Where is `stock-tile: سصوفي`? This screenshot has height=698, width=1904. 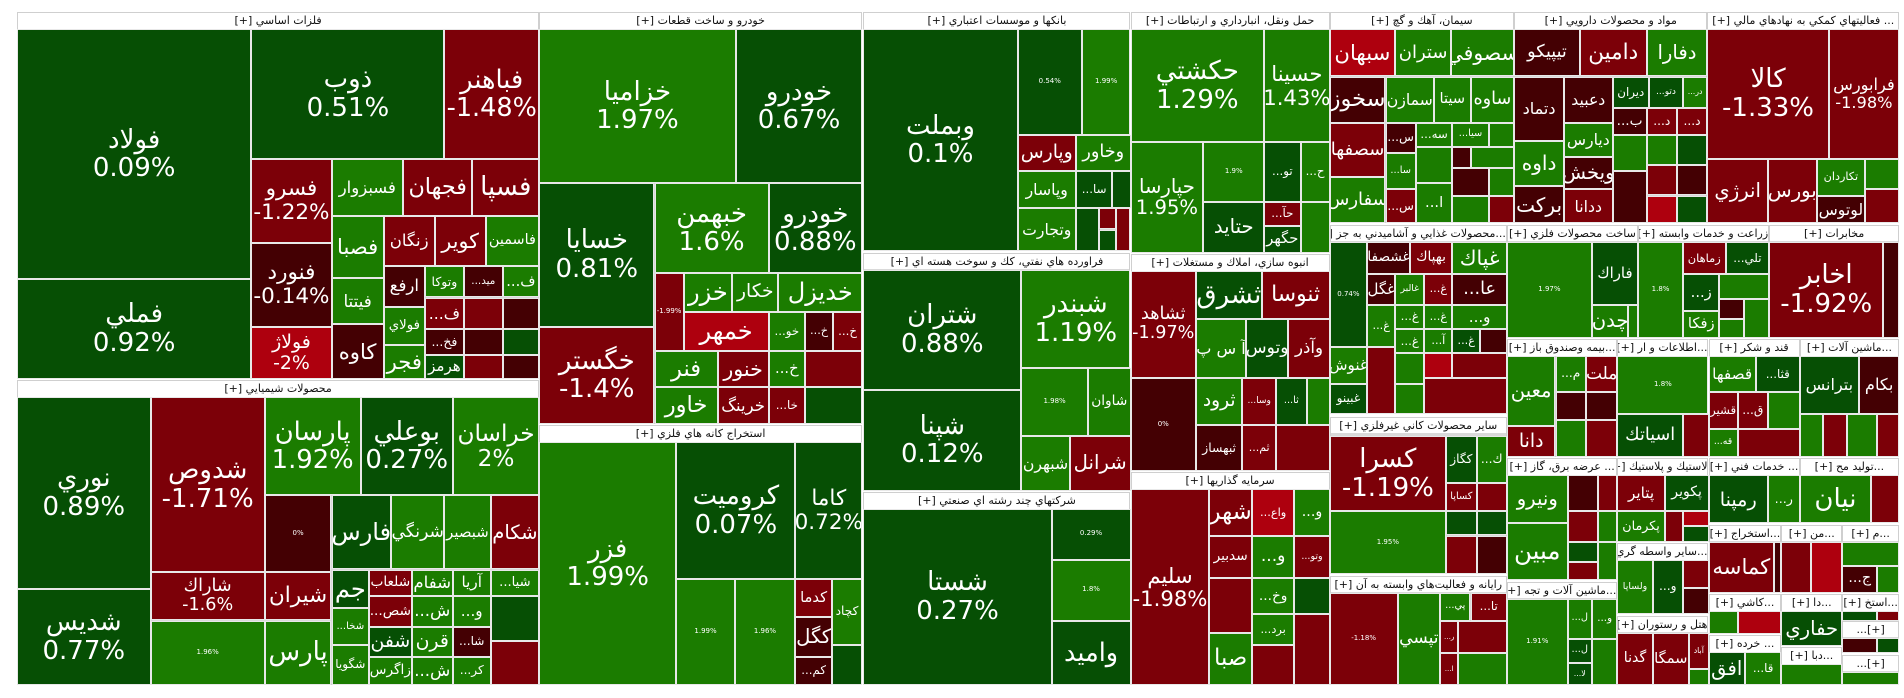
stock-tile: سصوفي is located at coordinates (1483, 53).